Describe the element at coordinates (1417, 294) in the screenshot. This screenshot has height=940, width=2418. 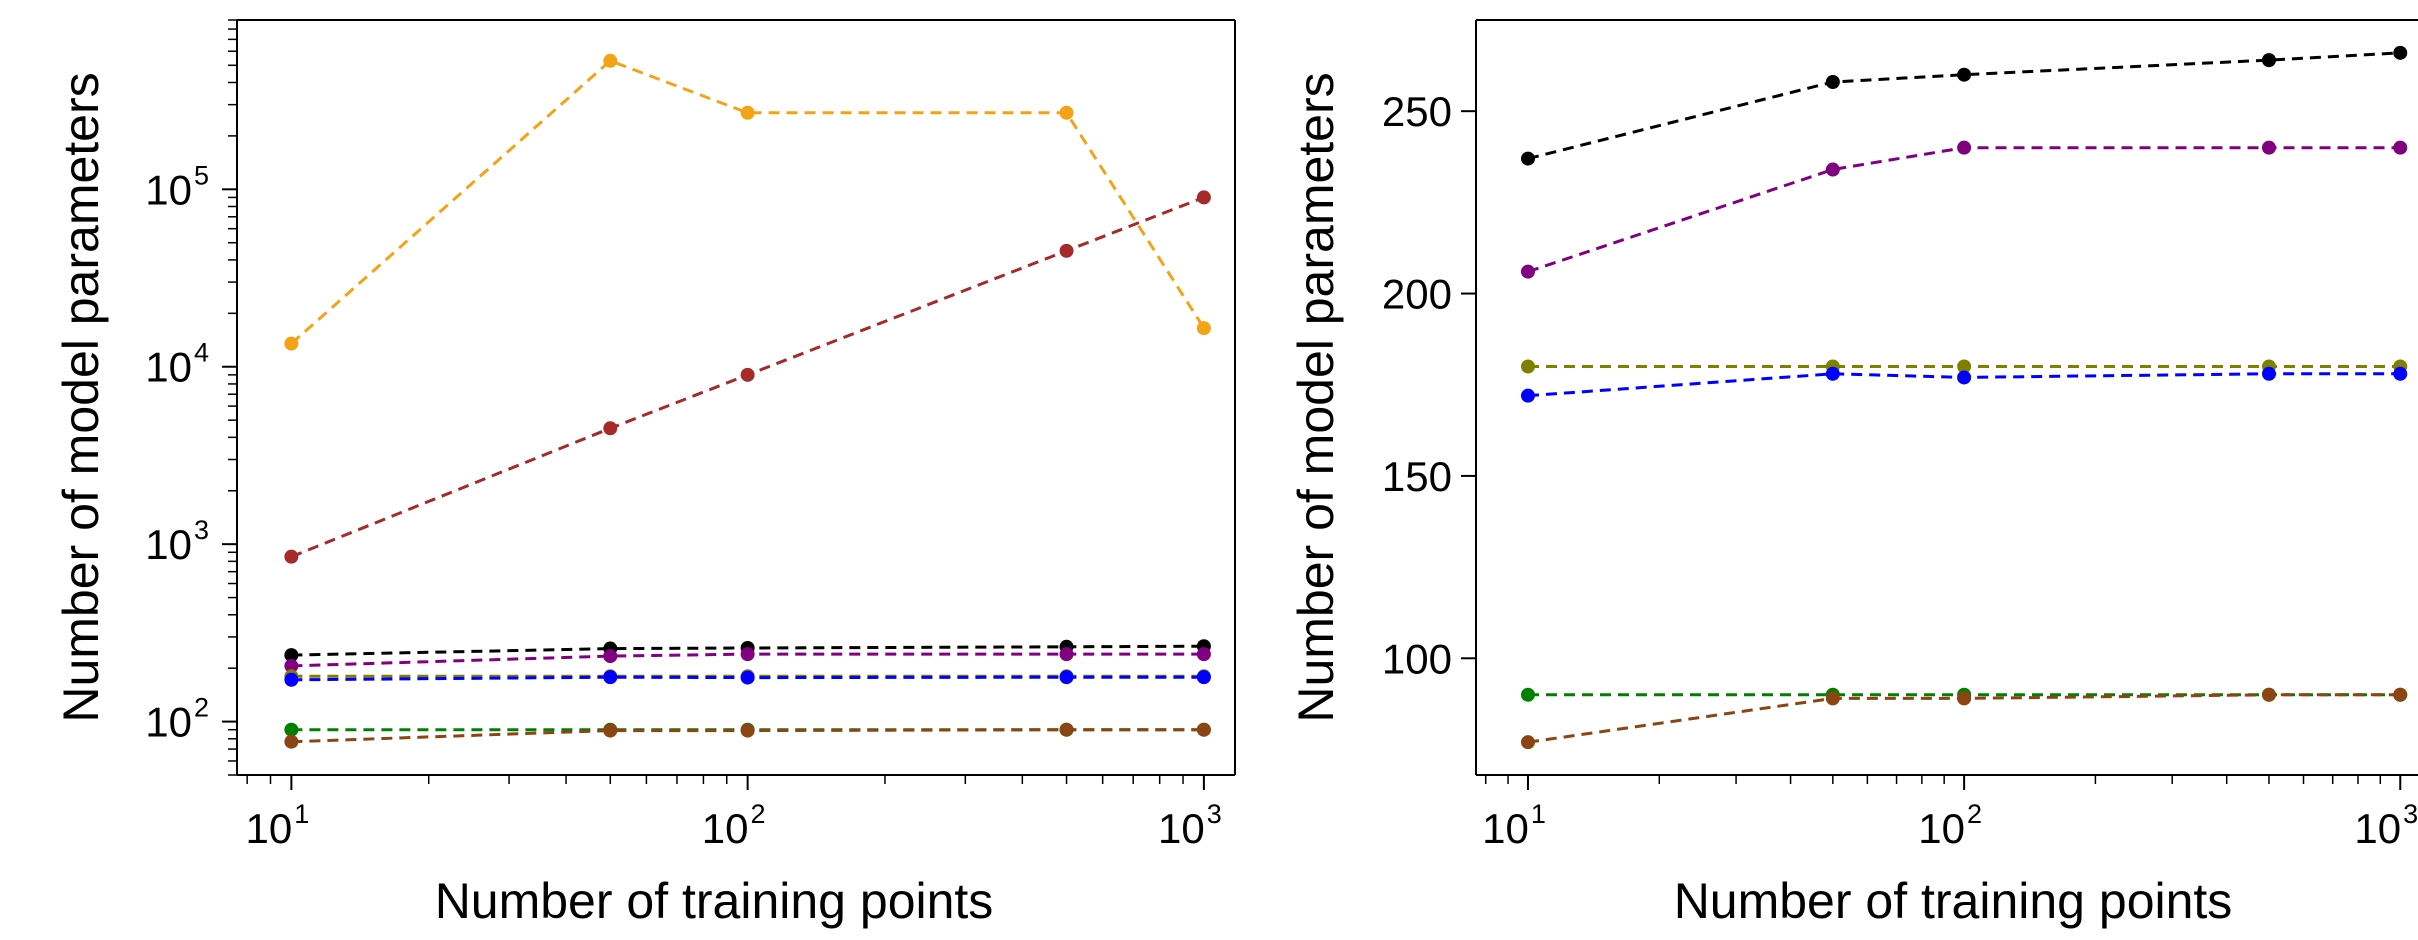
I see `y-tick-label: 200` at that location.